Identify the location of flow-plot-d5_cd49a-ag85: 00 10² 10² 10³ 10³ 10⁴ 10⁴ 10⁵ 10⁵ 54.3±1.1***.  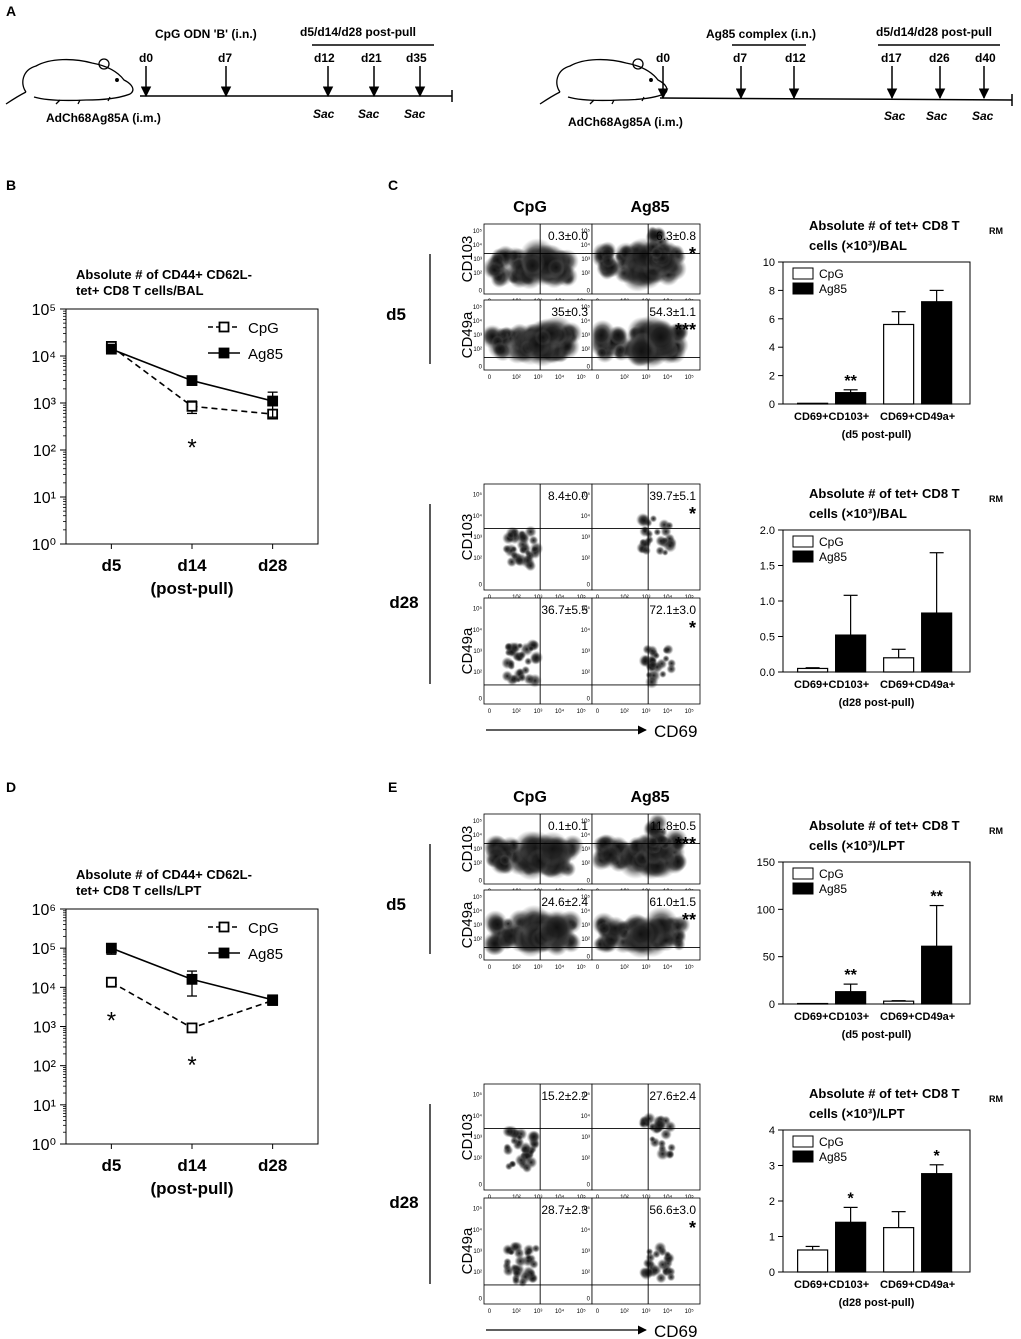
(641, 340).